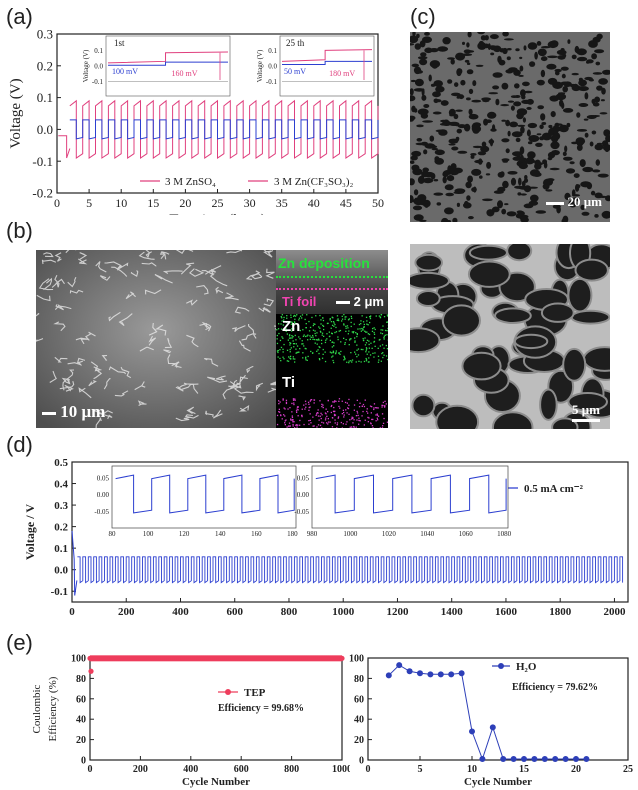 The height and width of the screenshot is (790, 638). What do you see at coordinates (228, 692) in the screenshot?
I see `legend-marker-tep` at bounding box center [228, 692].